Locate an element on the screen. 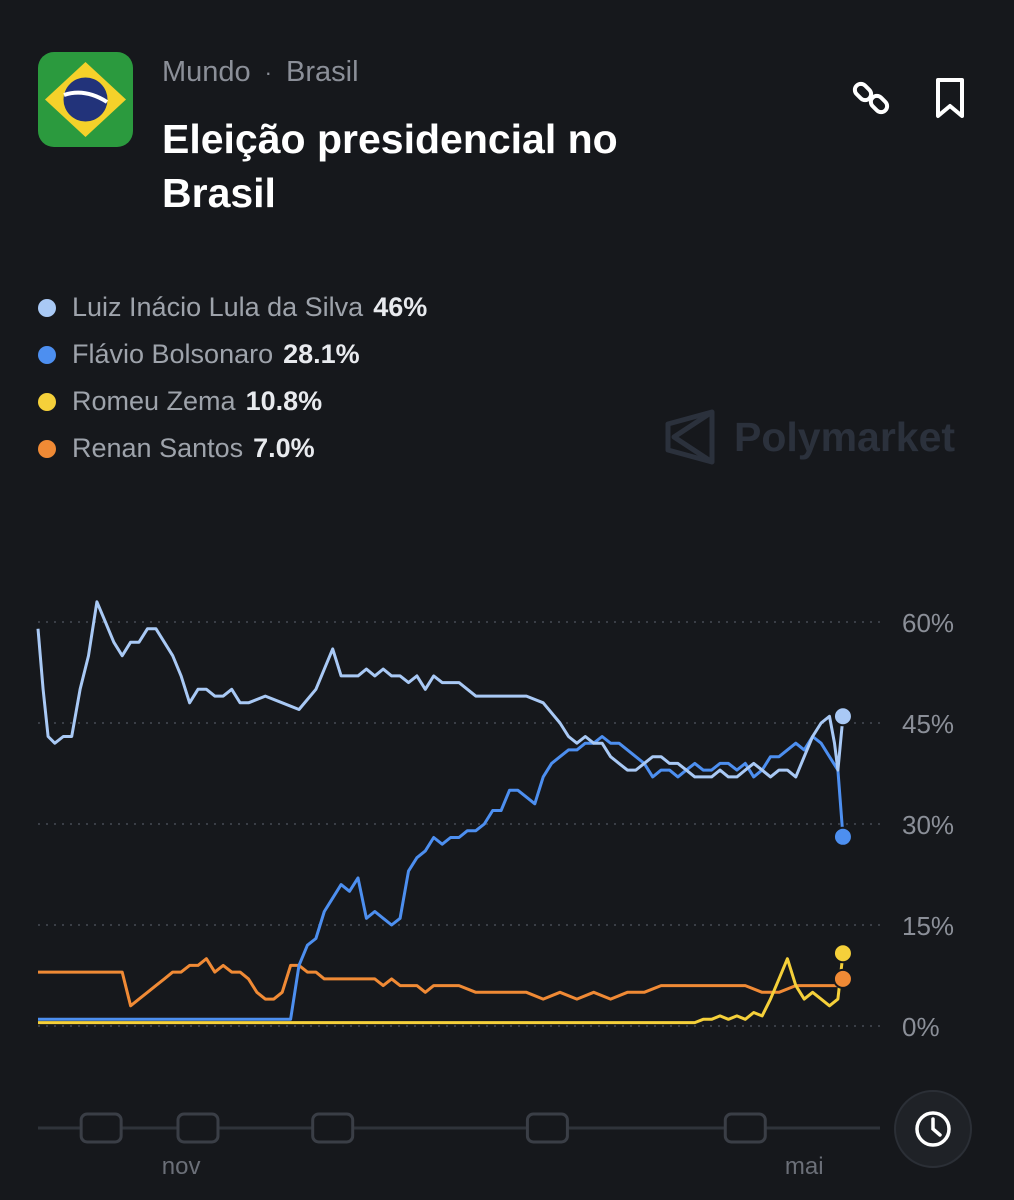 The width and height of the screenshot is (1014, 1200). x-tick-label: mai is located at coordinates (804, 1166).